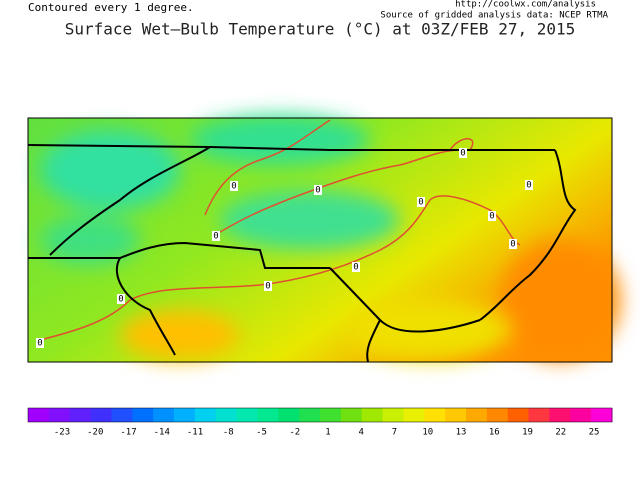 The width and height of the screenshot is (640, 480). I want to click on colorbar-tick-label: 1, so click(327, 433).